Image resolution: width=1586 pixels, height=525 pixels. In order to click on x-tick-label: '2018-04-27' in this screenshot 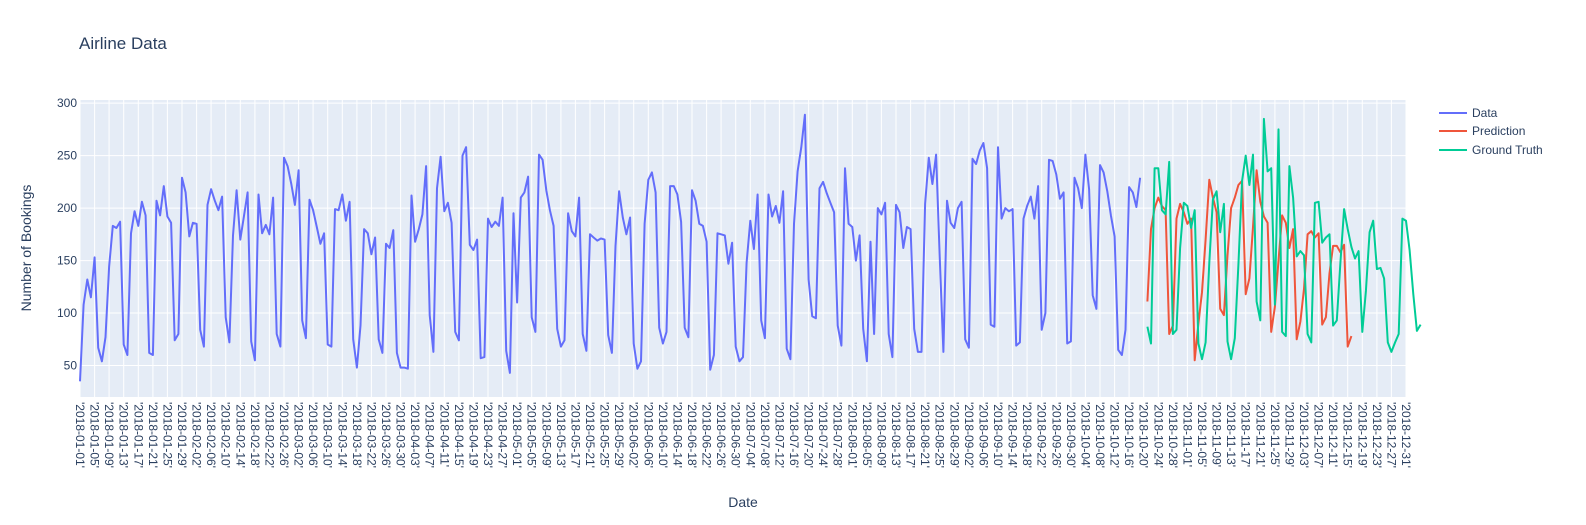, I will do `click(503, 435)`.